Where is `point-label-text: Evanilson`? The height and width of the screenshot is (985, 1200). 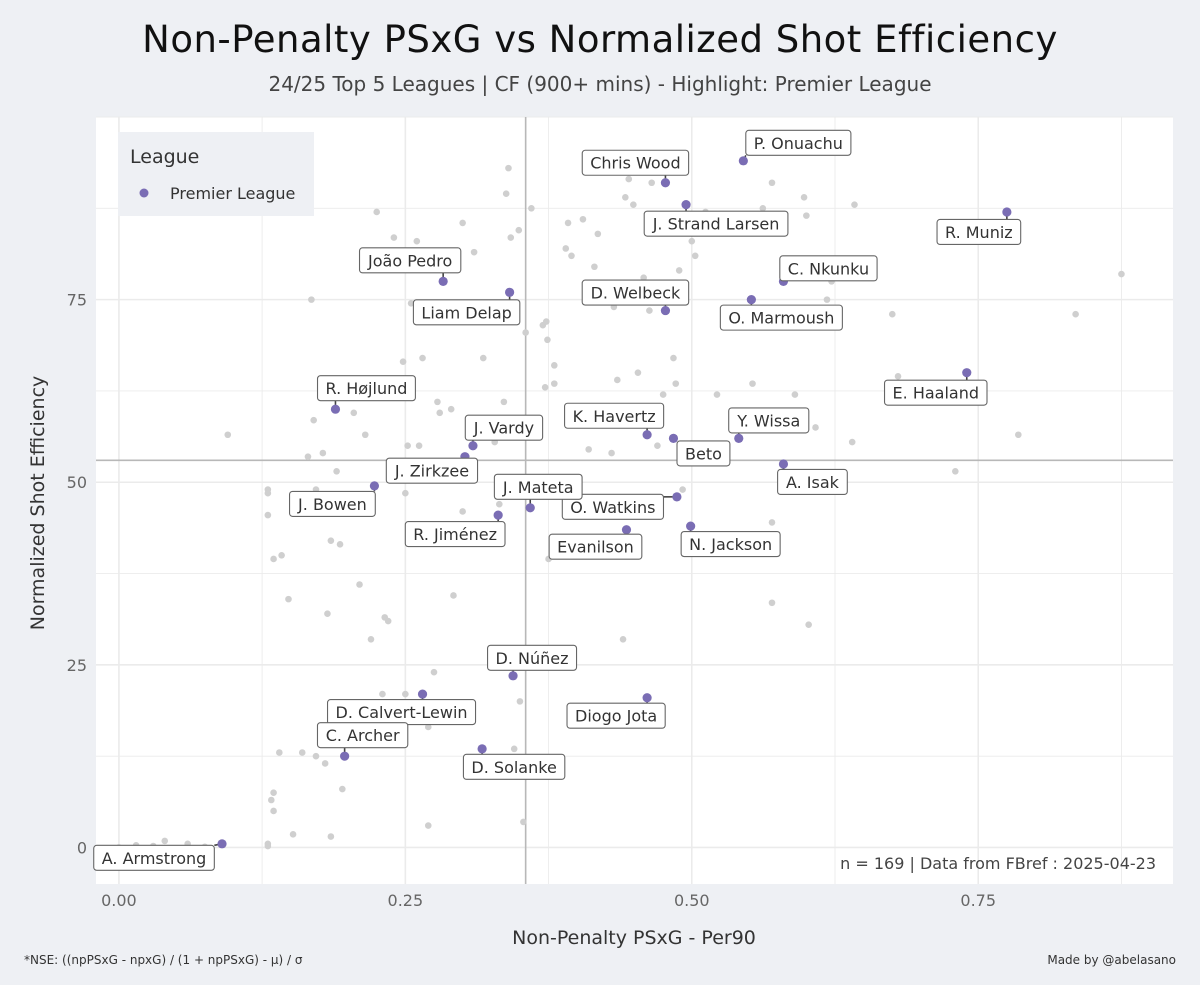 point-label-text: Evanilson is located at coordinates (595, 547).